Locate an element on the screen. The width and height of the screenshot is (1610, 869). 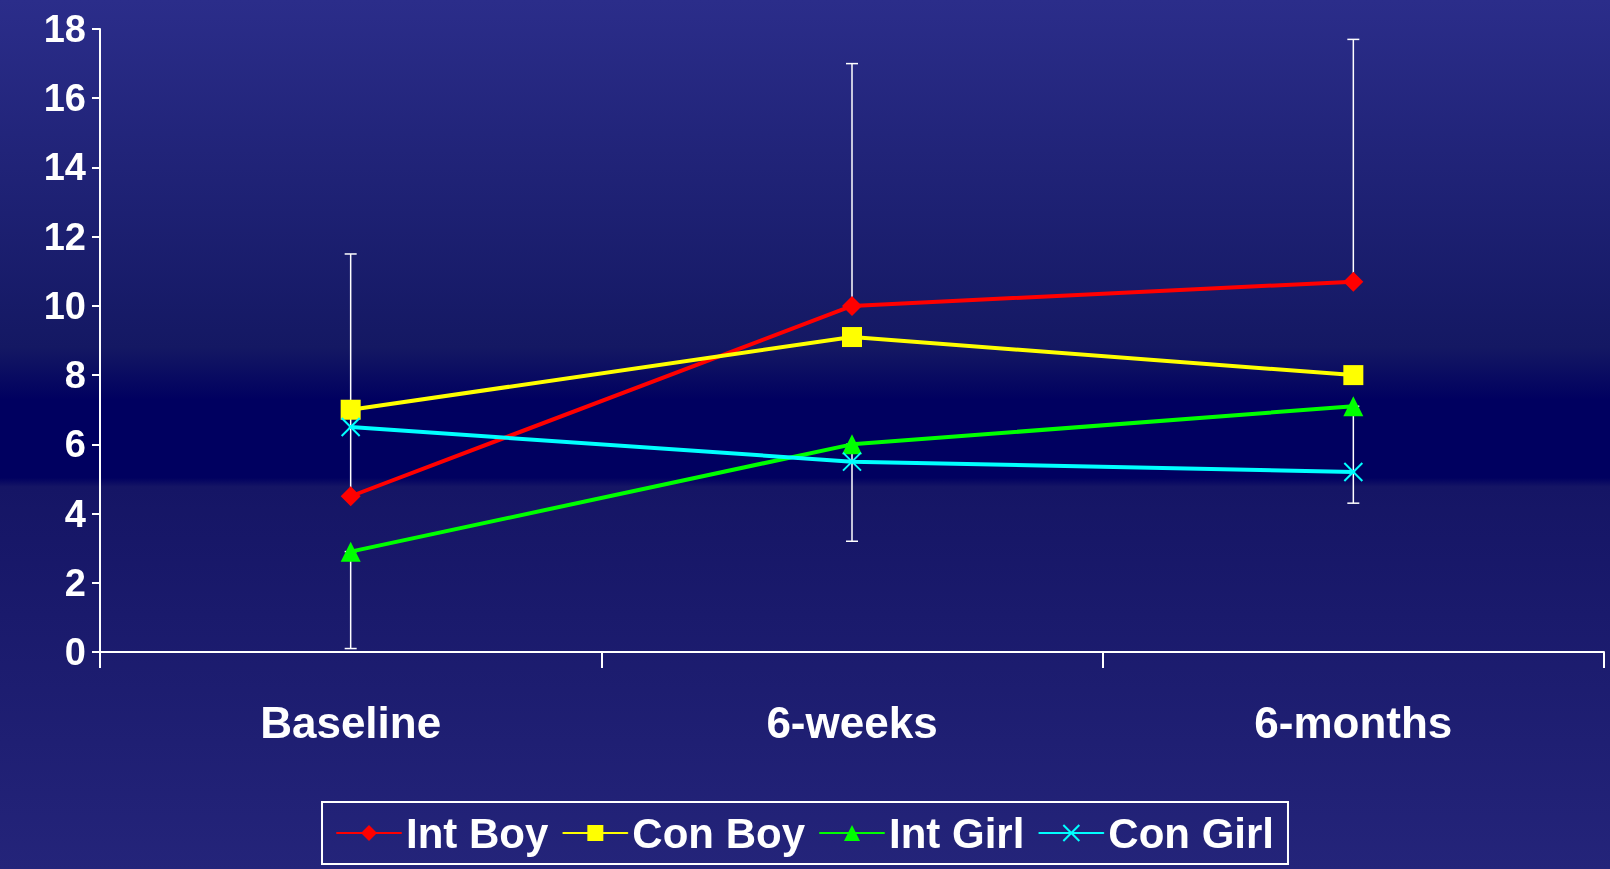
y-tick-label: 14 is located at coordinates (64, 167).